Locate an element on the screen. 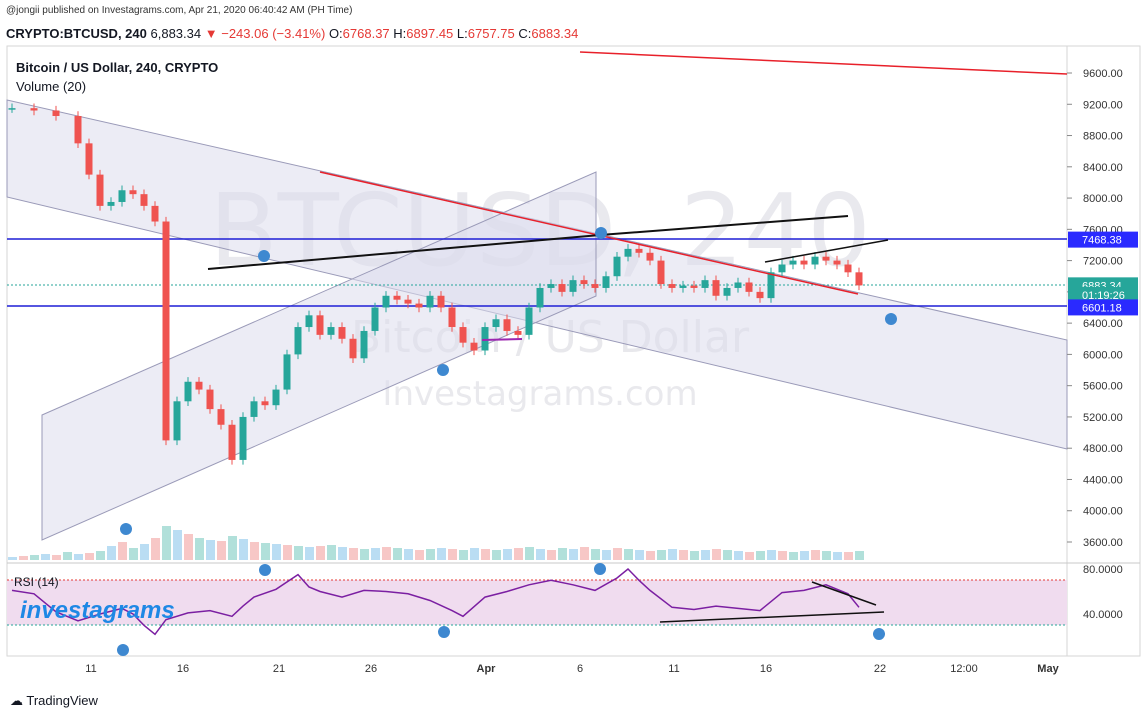  low-value: 6757.75 is located at coordinates (491, 33).